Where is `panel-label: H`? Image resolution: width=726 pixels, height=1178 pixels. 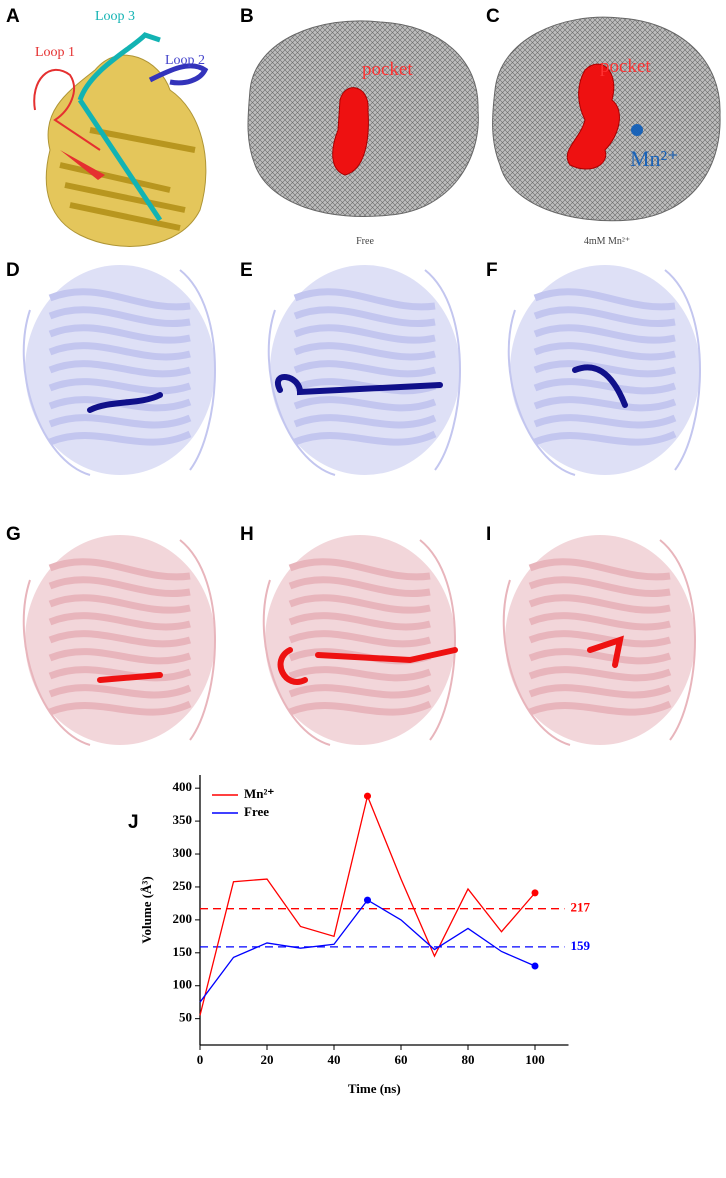
panel-label: H is located at coordinates (247, 534).